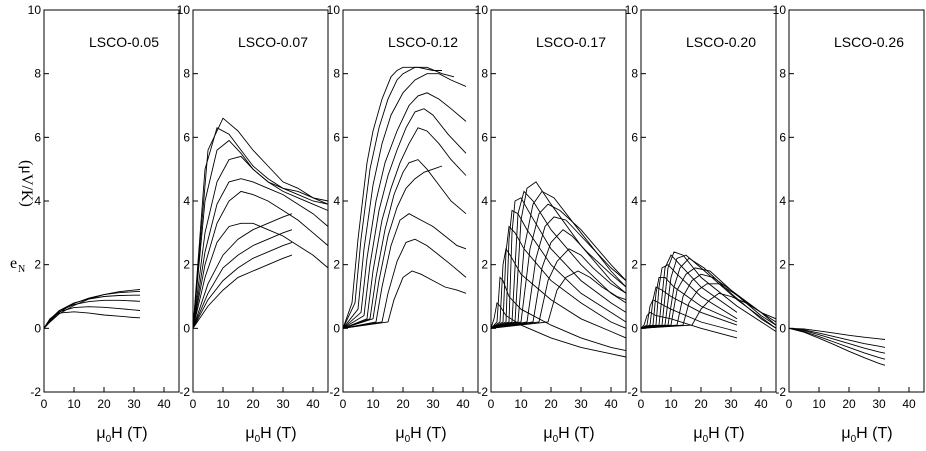 The width and height of the screenshot is (926, 451). I want to click on y-axis-title-main: e, so click(13, 263).